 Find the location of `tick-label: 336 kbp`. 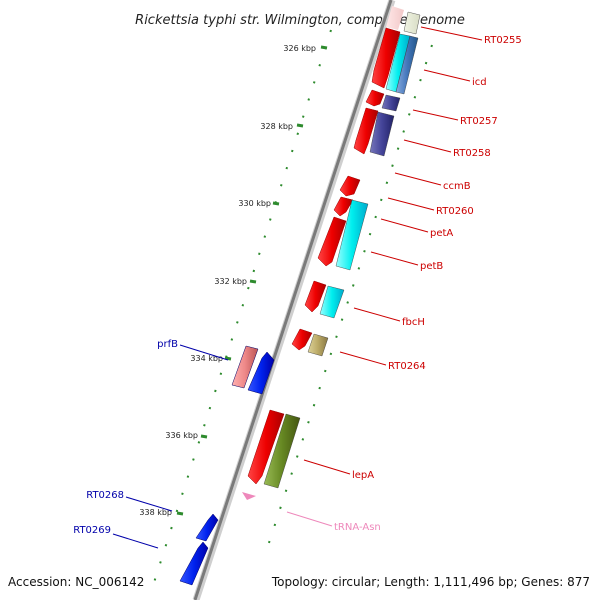

tick-label: 336 kbp is located at coordinates (181, 435).